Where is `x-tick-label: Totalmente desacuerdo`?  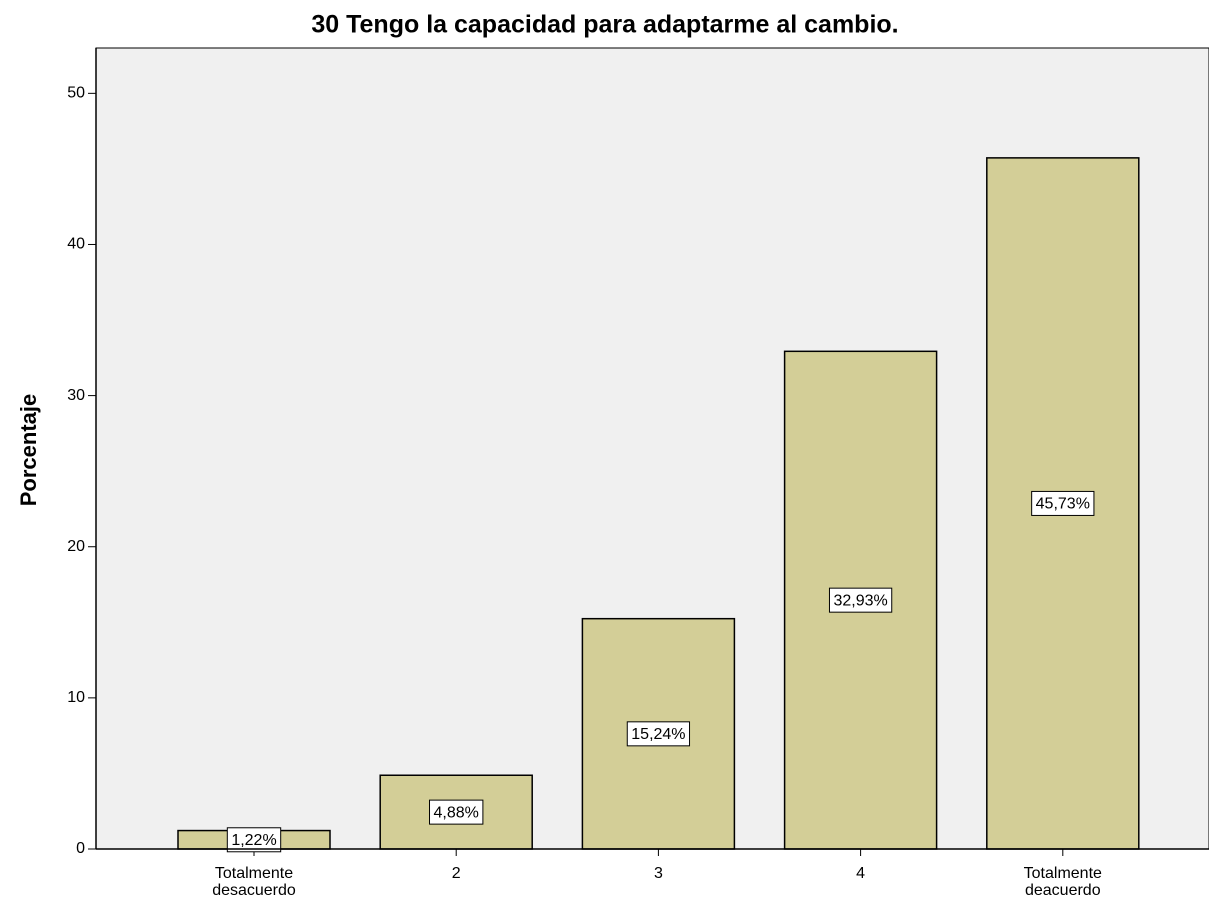 x-tick-label: Totalmente desacuerdo is located at coordinates (254, 882).